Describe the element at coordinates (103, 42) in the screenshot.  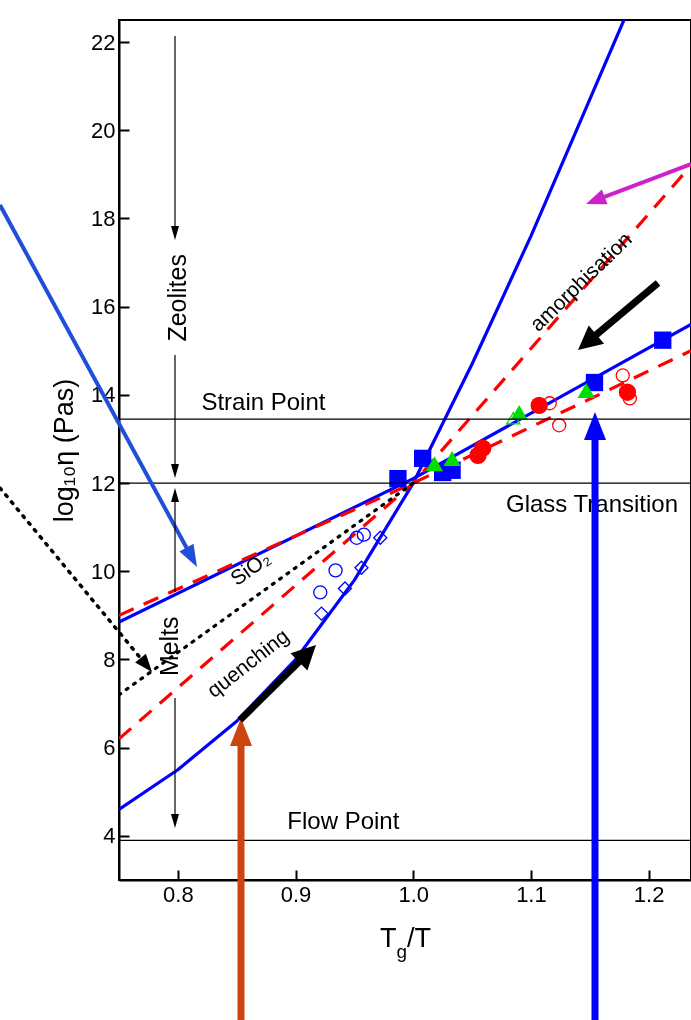
I see `y-tick-label: 22` at that location.